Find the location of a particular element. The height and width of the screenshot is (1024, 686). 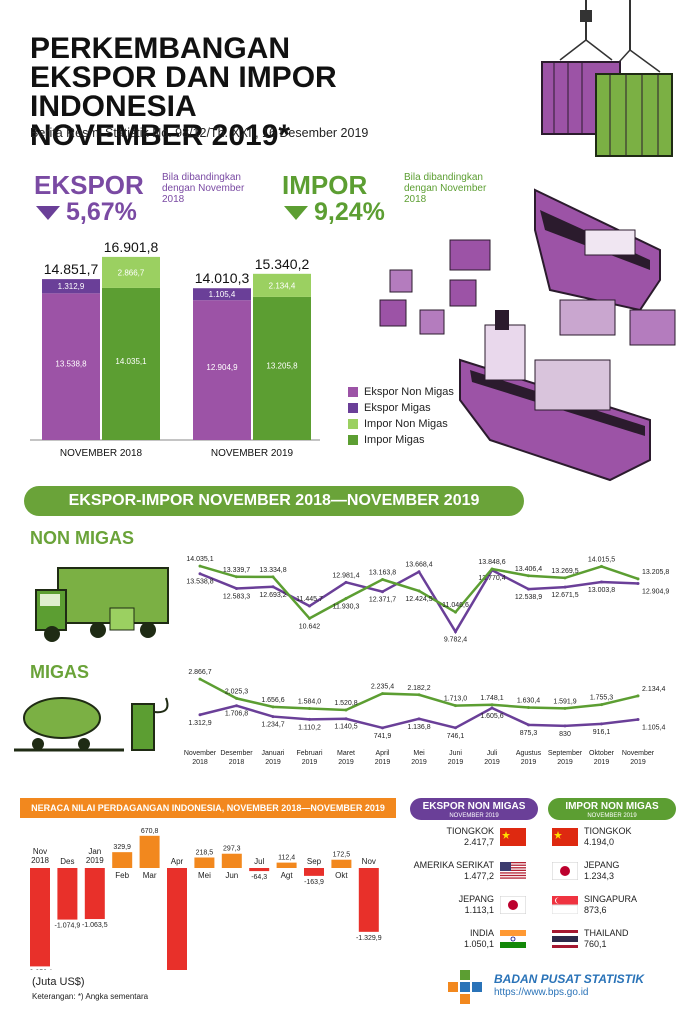

country-entry: TIONGKOK 4.194,0 is located at coordinates (608, 837).